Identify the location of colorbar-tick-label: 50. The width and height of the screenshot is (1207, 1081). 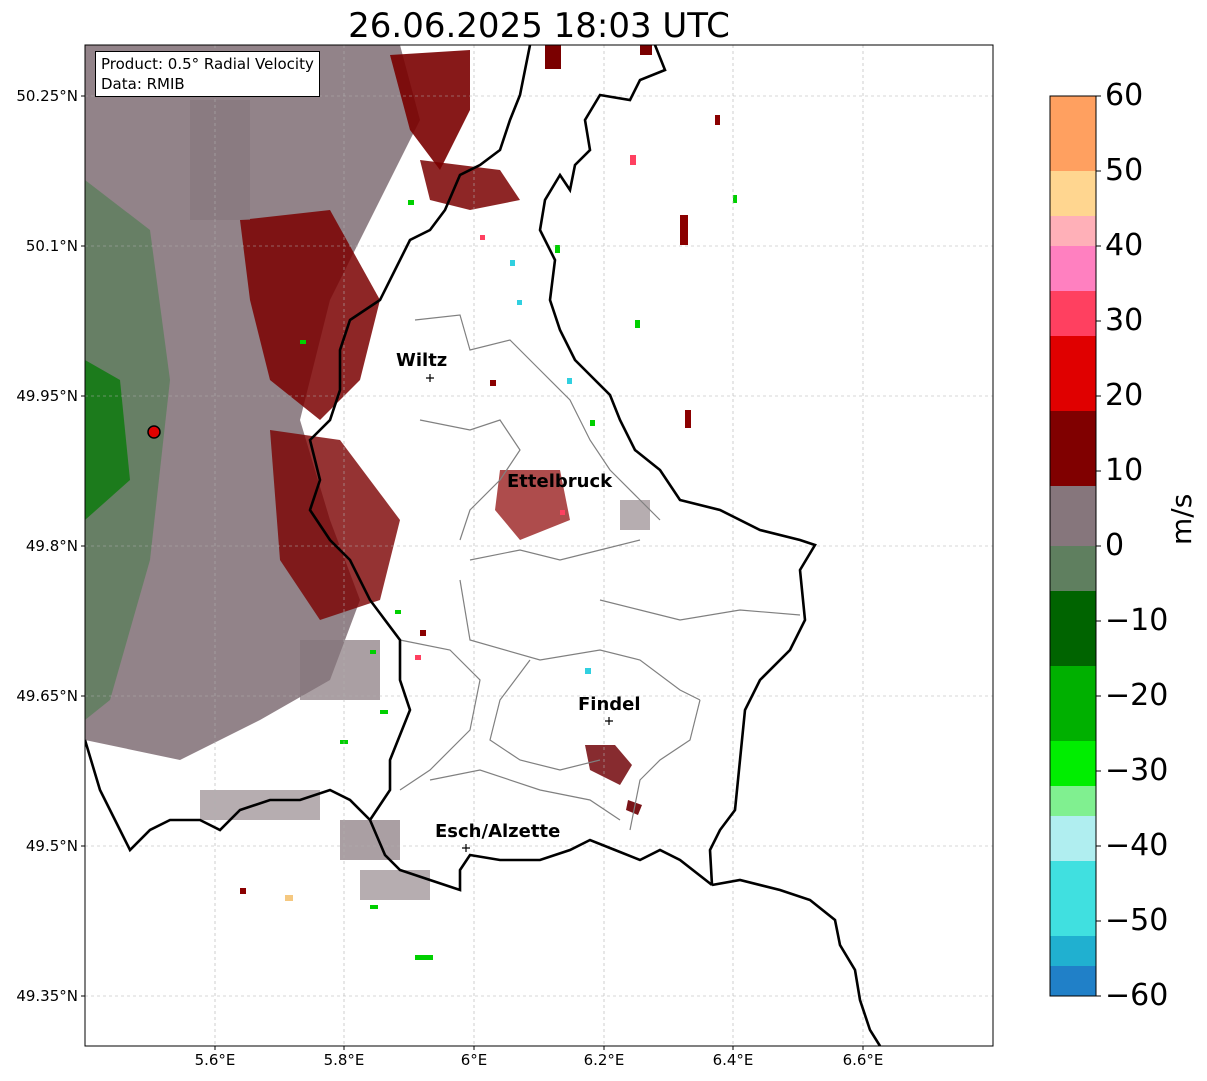
(1124, 170).